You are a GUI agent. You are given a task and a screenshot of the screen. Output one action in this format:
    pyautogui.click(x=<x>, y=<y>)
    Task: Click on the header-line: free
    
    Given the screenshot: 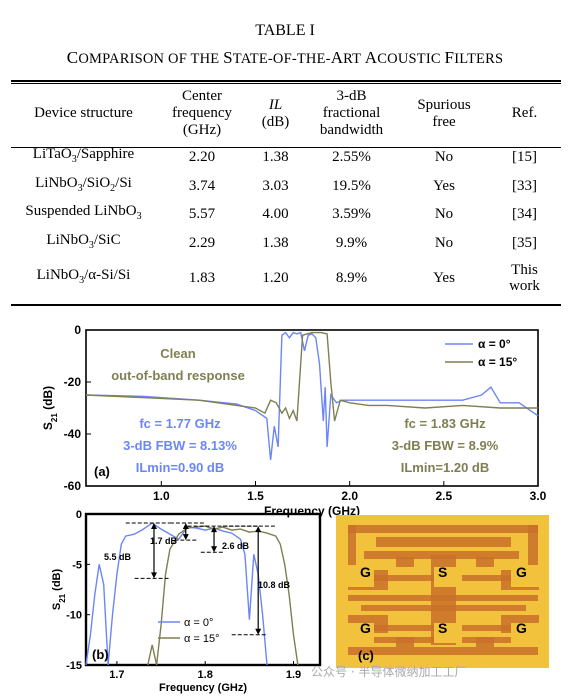 What is the action you would take?
    pyautogui.click(x=444, y=121)
    